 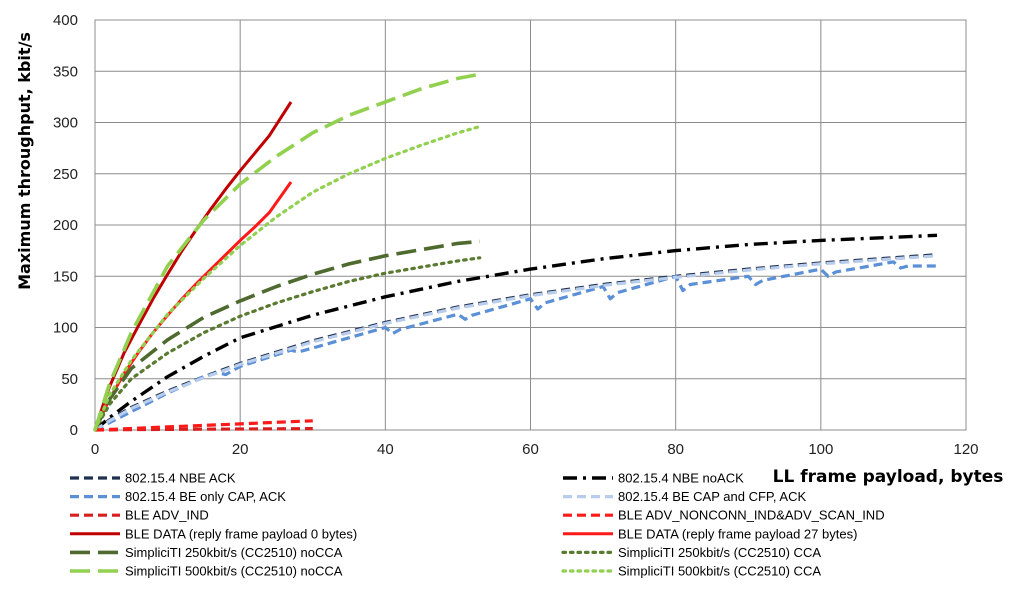 I want to click on y-tick-label: 200, so click(x=65, y=225).